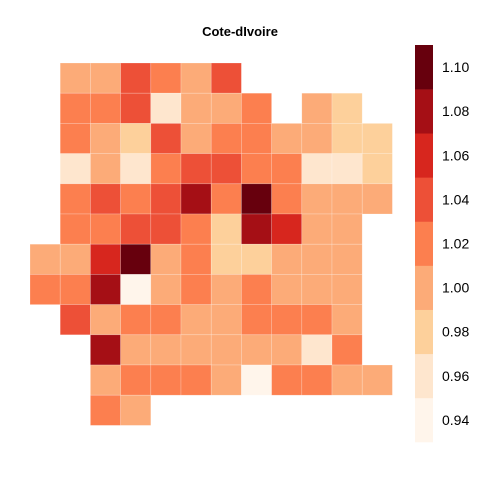 This screenshot has width=480, height=480. What do you see at coordinates (455, 199) in the screenshot?
I see `legend-tick-label: 1.04` at bounding box center [455, 199].